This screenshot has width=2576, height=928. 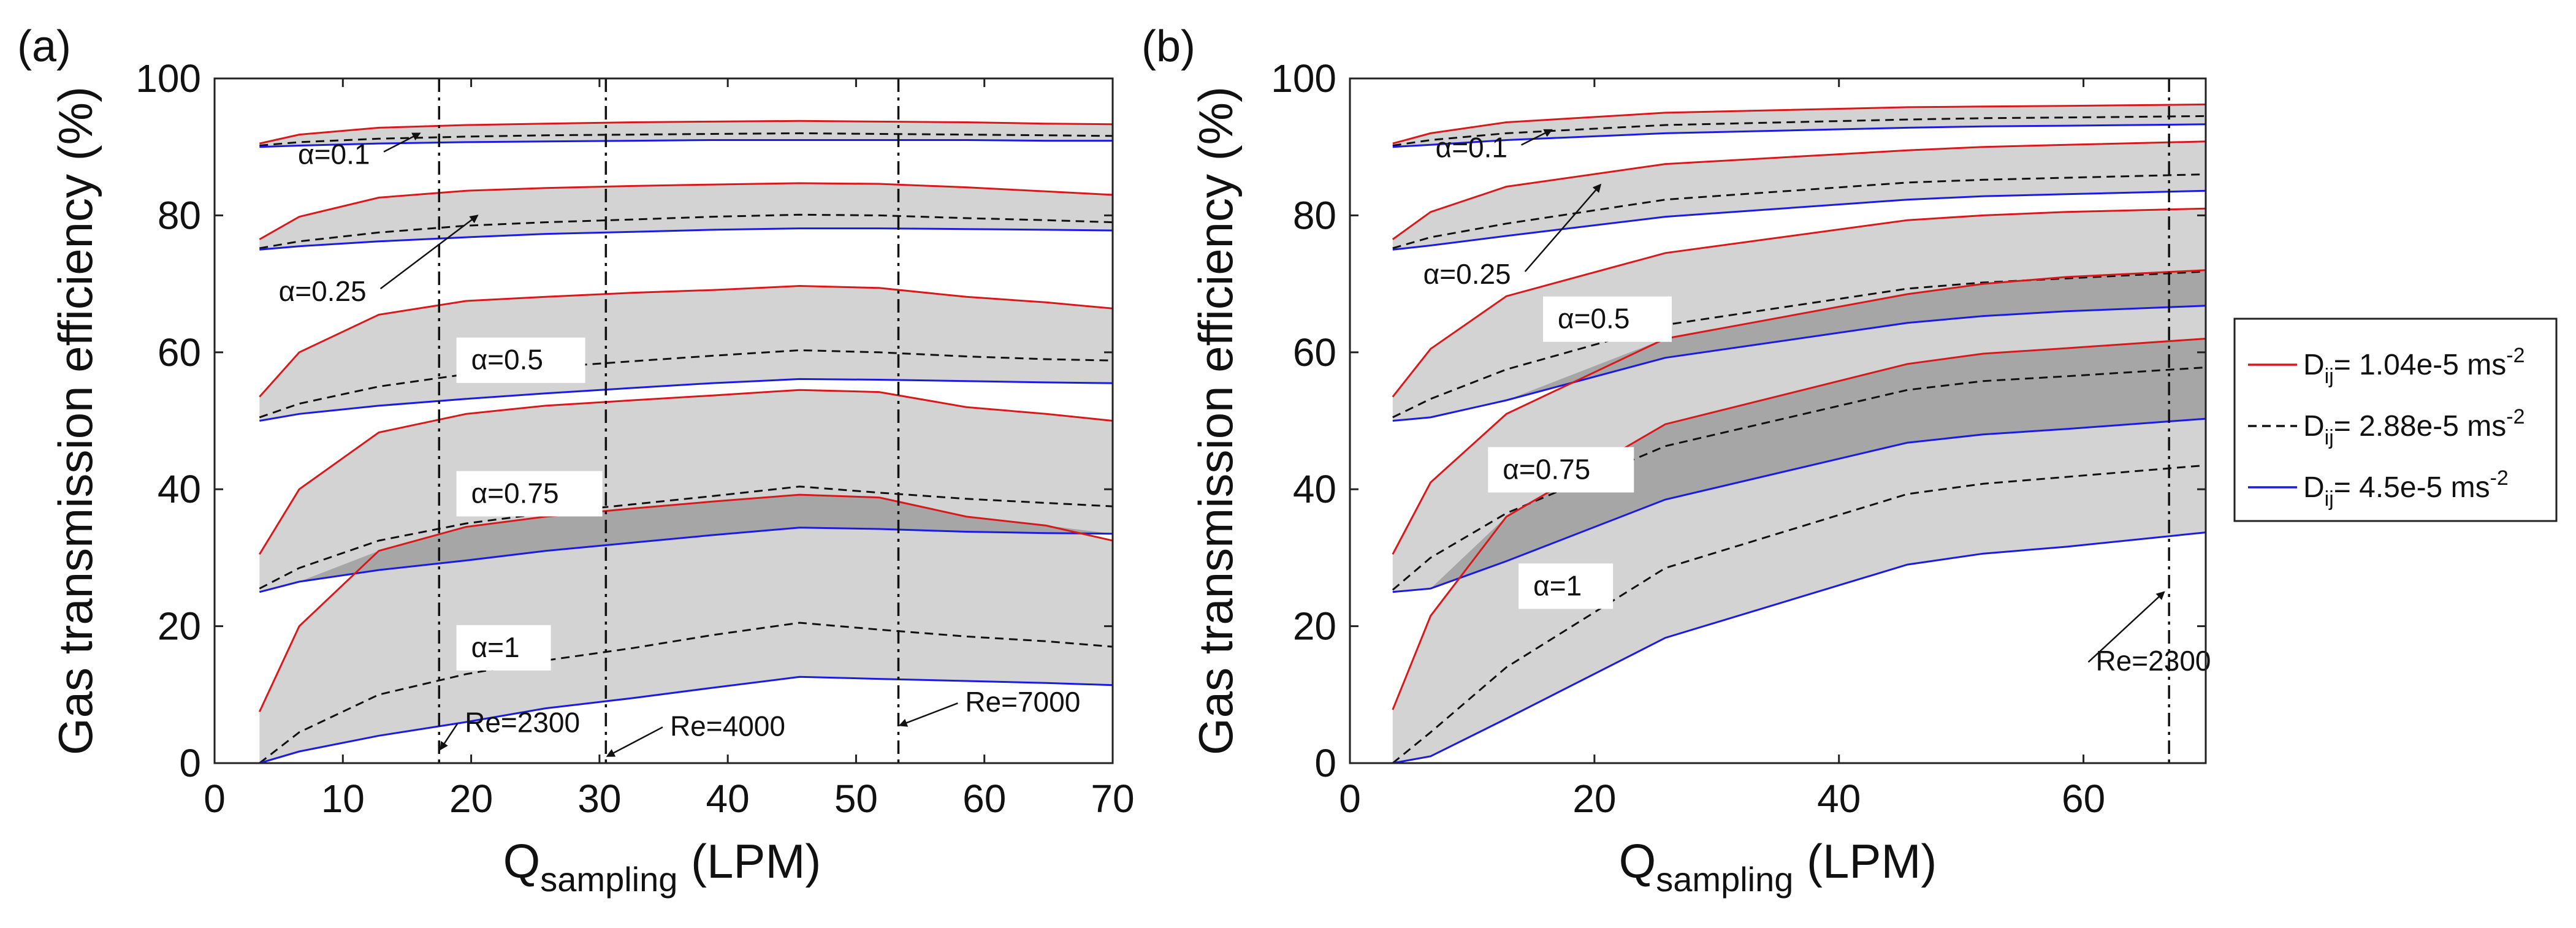 What do you see at coordinates (2414, 366) in the screenshot?
I see `legend-label-0: Dij= 1.04e-5 ms-2` at bounding box center [2414, 366].